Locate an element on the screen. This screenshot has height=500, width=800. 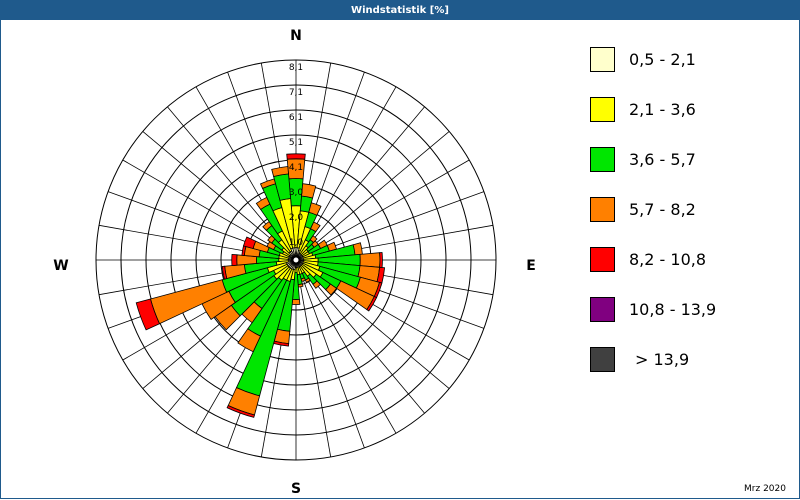
legend-item: 2,1 - 3,6 is located at coordinates (643, 109).